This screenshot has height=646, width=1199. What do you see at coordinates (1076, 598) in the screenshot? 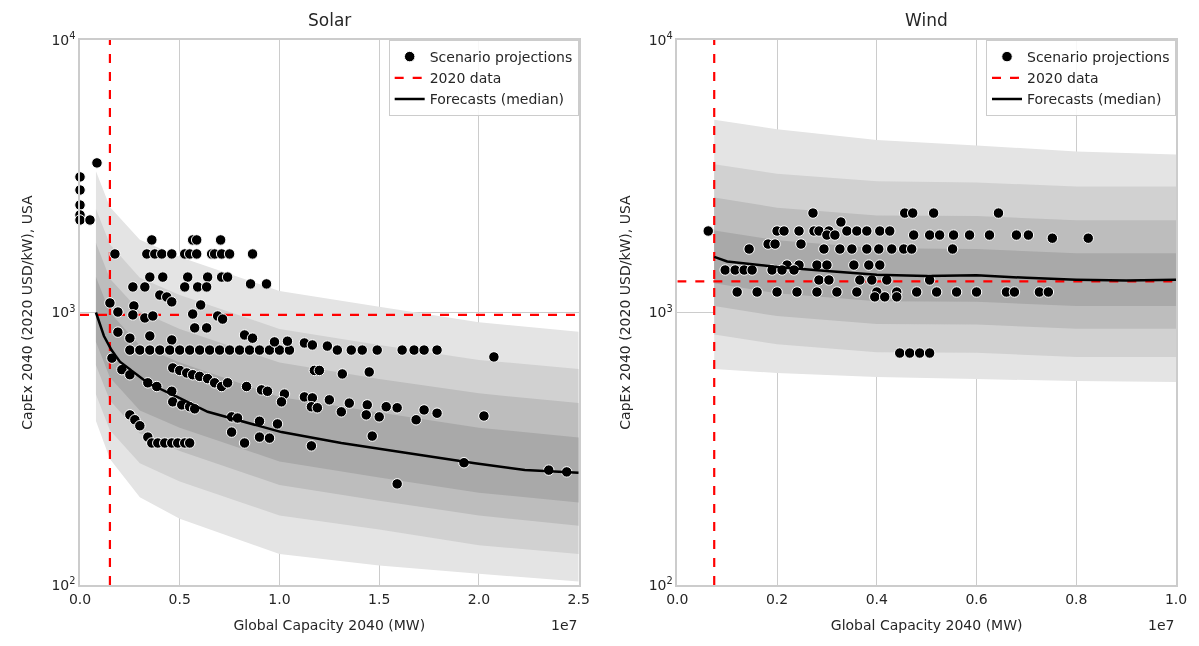
I see `x-tick-label: 0.8` at bounding box center [1076, 598].